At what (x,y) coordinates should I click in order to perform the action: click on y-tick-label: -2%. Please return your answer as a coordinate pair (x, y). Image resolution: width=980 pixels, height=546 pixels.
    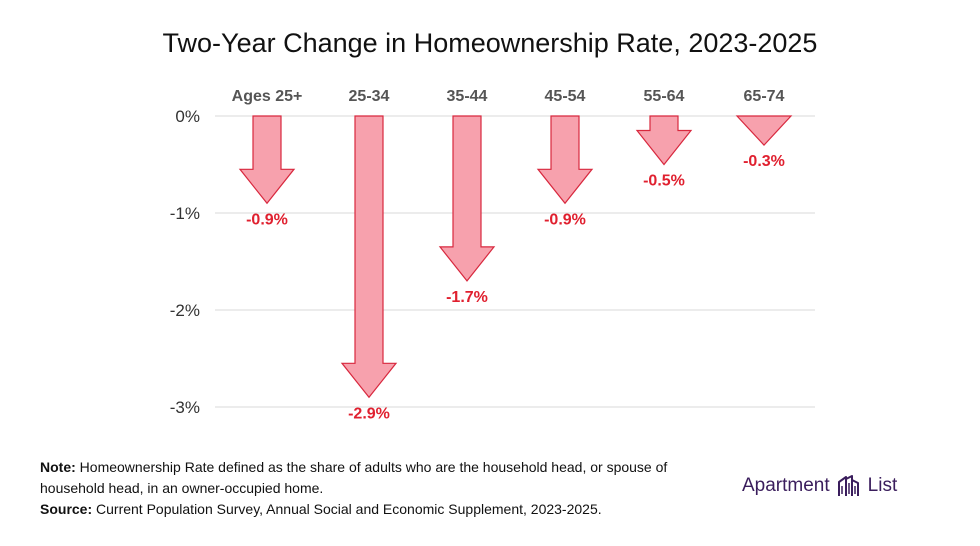
    Looking at the image, I should click on (185, 310).